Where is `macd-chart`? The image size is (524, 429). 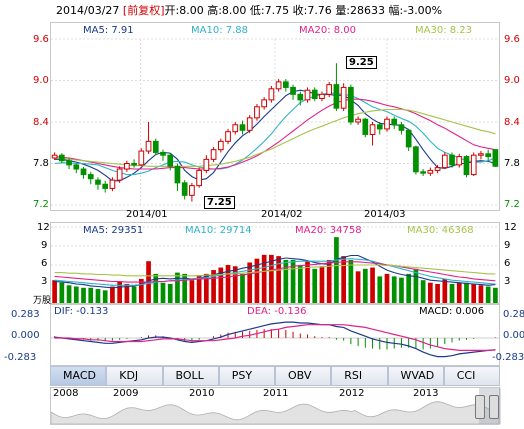
macd-chart is located at coordinates (275, 335).